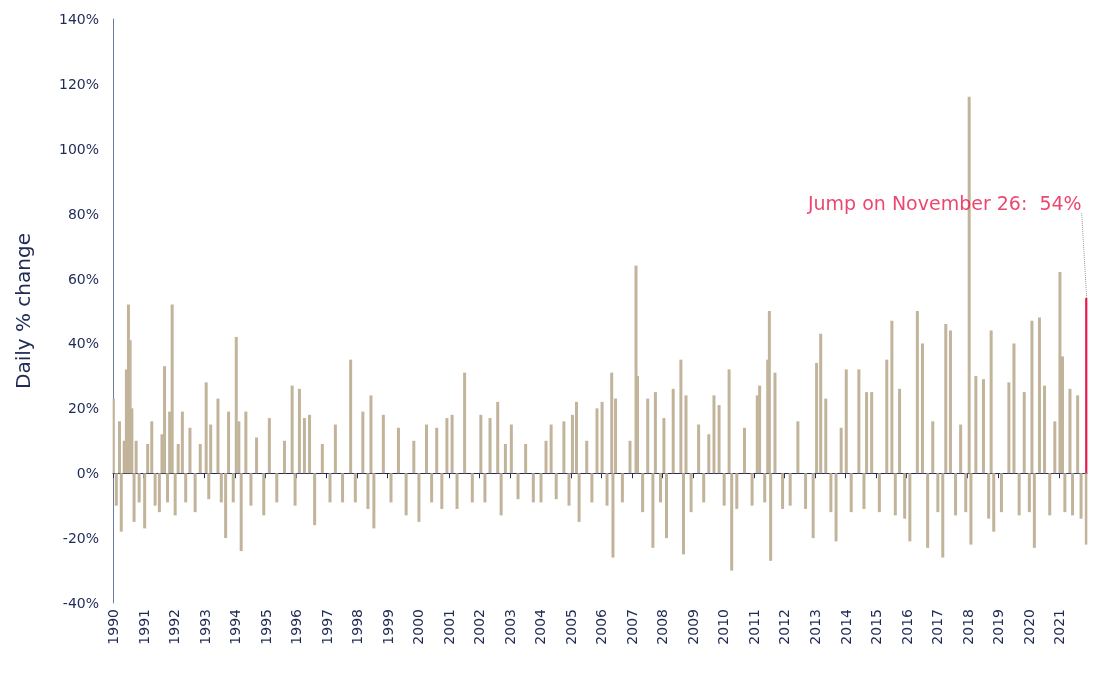 The image size is (1101, 675). What do you see at coordinates (1028, 627) in the screenshot?
I see `x-tick-label: 2020` at bounding box center [1028, 627].